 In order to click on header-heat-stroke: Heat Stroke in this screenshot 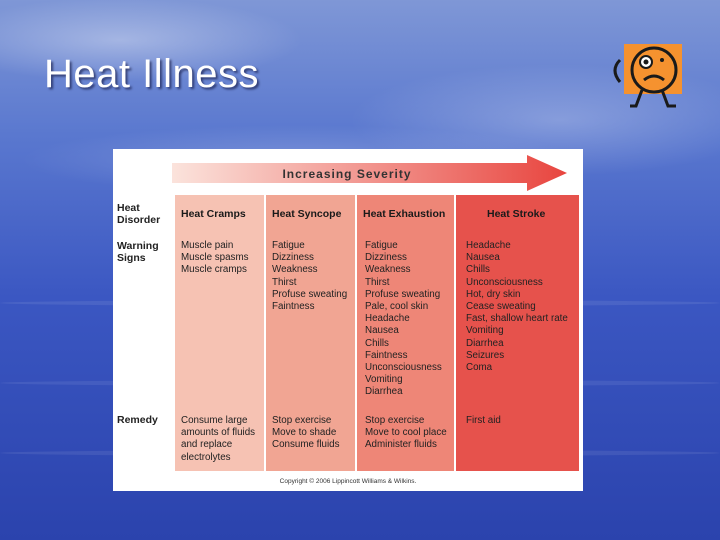, I will do `click(516, 214)`.